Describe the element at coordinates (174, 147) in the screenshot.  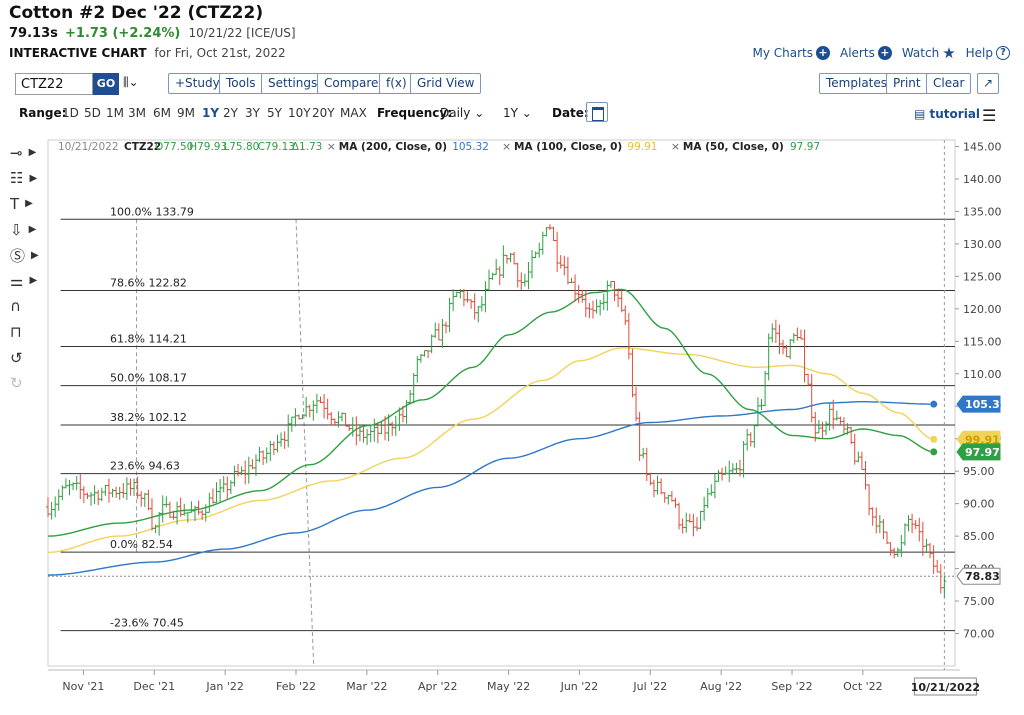
I see `legend-open: O77.50` at that location.